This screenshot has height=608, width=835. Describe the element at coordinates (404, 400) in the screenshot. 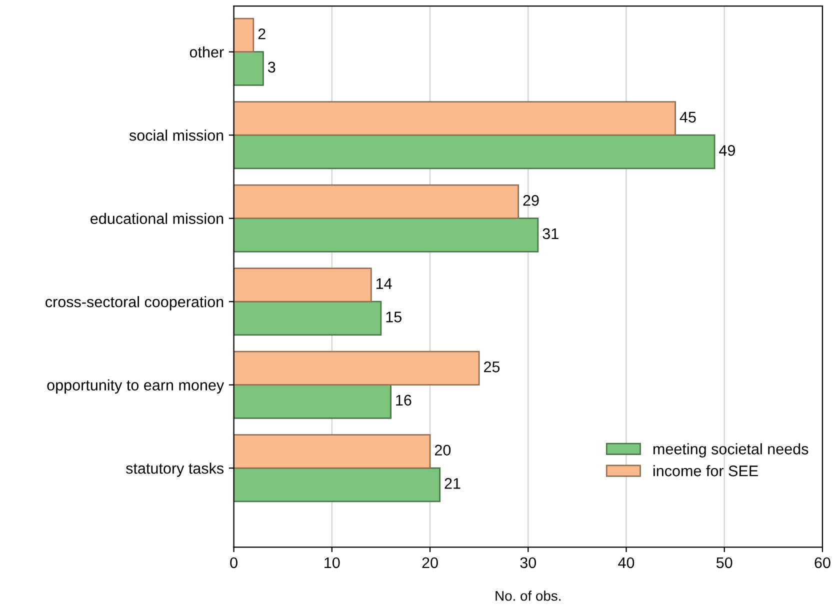

I see `data-label: 16` at that location.